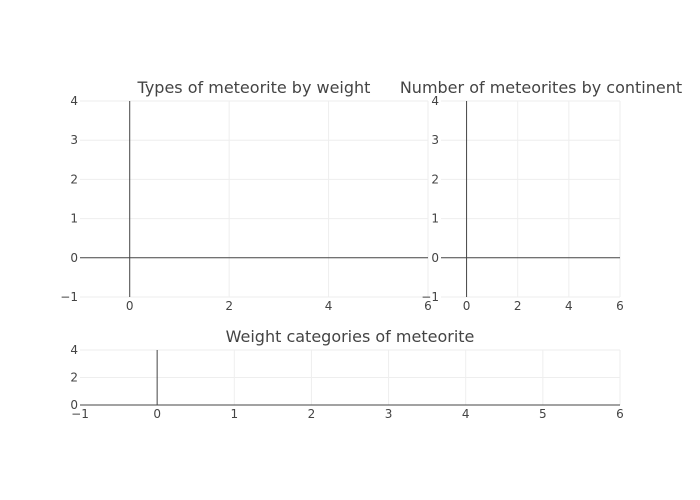 This screenshot has width=700, height=500. What do you see at coordinates (466, 414) in the screenshot?
I see `x-tick-label-3-5: 4` at bounding box center [466, 414].